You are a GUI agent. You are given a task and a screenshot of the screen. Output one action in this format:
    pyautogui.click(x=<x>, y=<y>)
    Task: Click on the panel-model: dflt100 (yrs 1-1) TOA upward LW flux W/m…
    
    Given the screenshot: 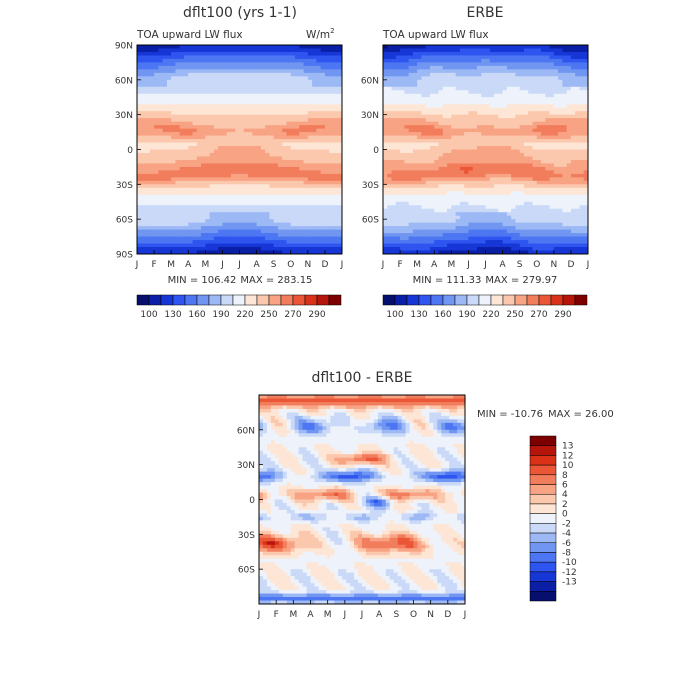 What is the action you would take?
    pyautogui.click(x=229, y=162)
    